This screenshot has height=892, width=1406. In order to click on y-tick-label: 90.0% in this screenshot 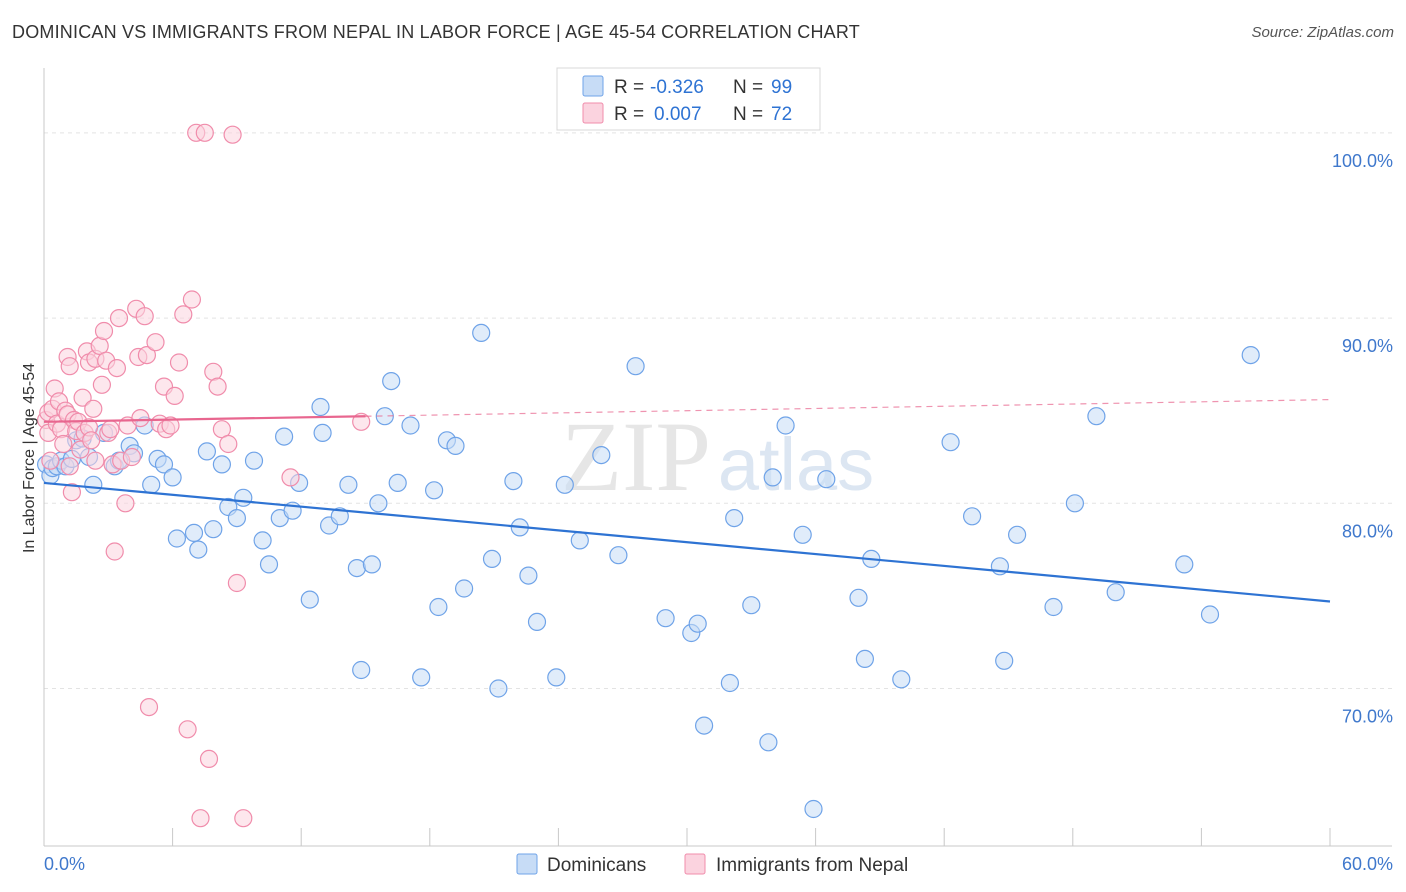, I will do `click(1367, 346)`.